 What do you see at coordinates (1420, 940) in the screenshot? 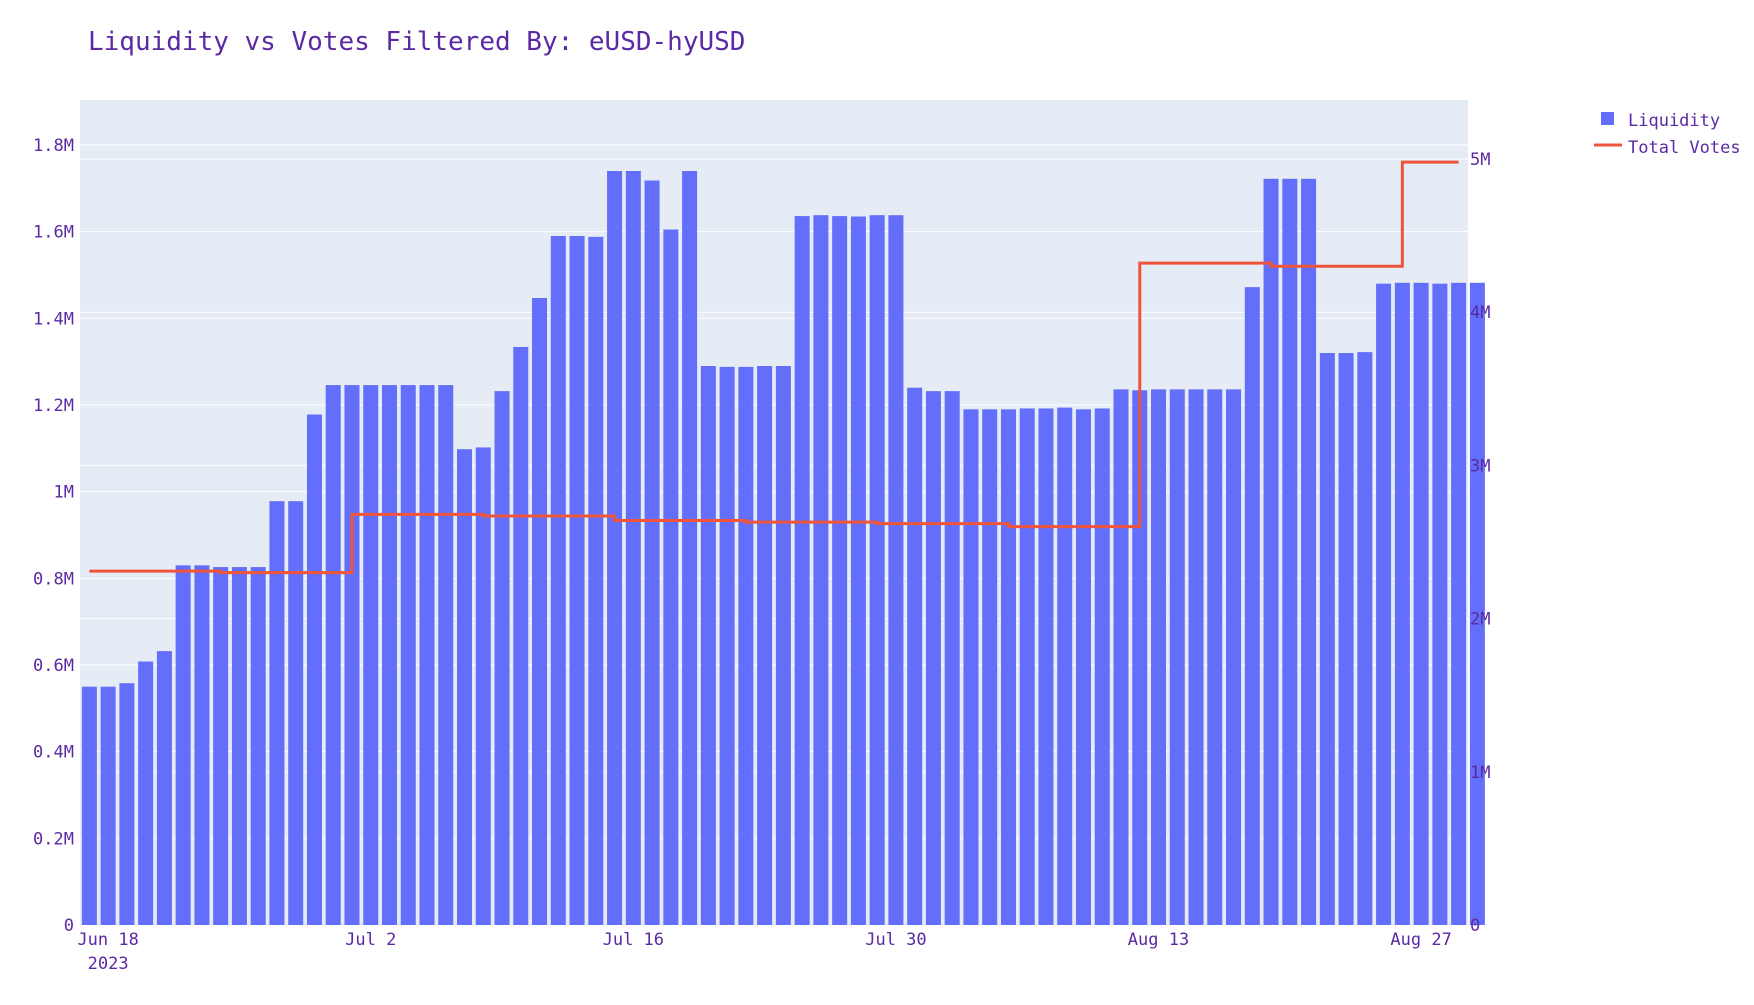
I see `x-tick-label: Aug 27` at bounding box center [1420, 940].